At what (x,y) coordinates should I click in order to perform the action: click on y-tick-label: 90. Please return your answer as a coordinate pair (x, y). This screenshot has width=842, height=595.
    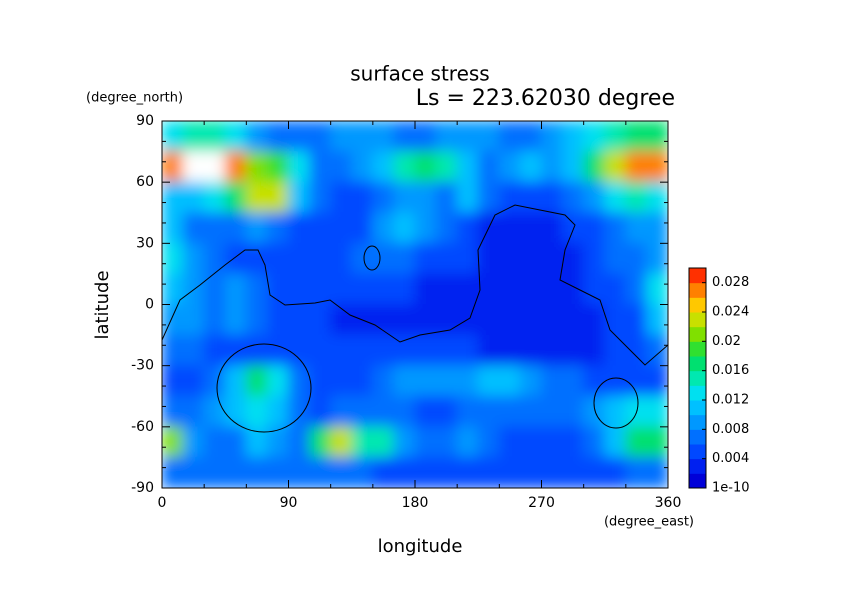
    Looking at the image, I should click on (145, 121).